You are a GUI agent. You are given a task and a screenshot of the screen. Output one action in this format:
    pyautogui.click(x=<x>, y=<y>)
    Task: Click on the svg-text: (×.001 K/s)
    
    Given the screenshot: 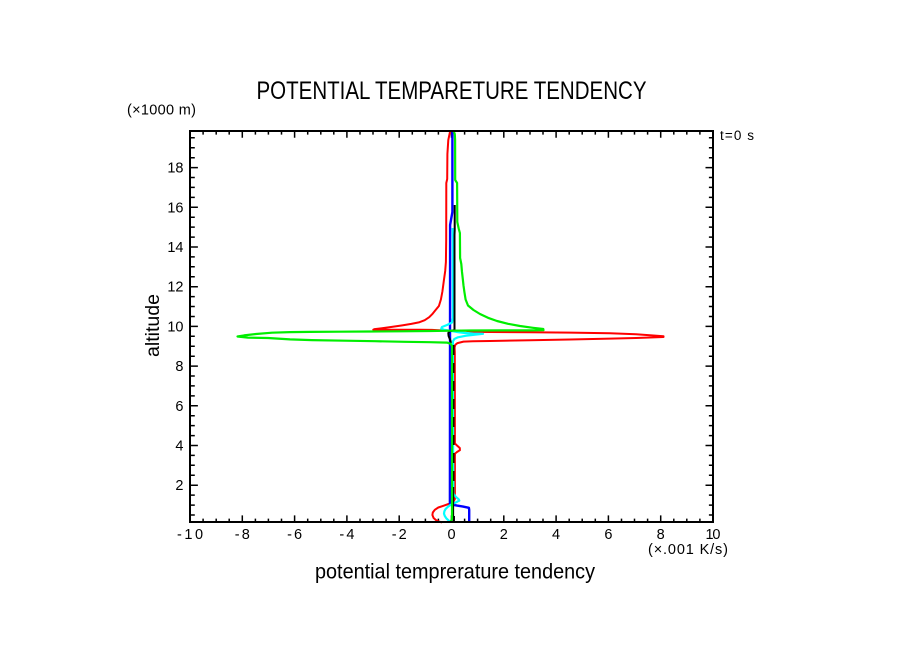 What is the action you would take?
    pyautogui.click(x=688, y=550)
    